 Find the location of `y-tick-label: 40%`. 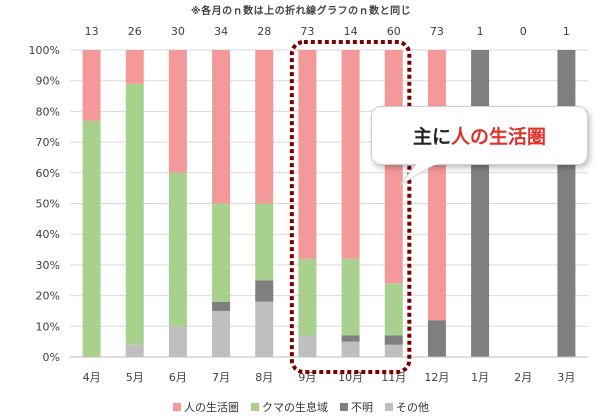

y-tick-label: 40% is located at coordinates (48, 234).